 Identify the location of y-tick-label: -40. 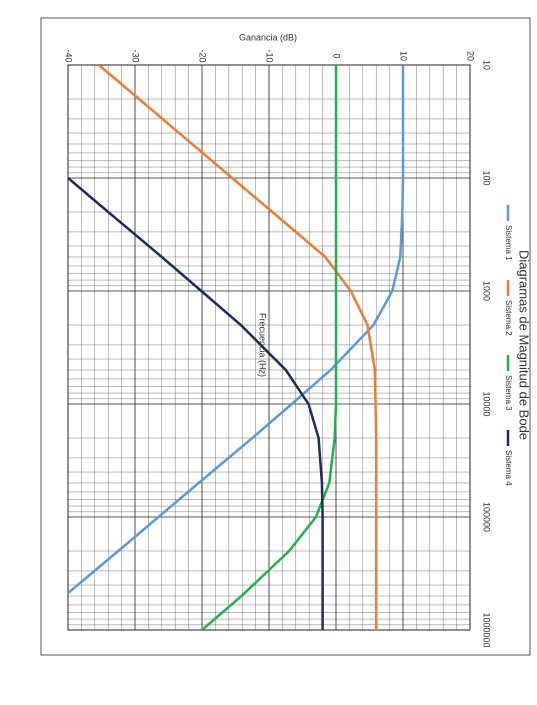
(69, 55).